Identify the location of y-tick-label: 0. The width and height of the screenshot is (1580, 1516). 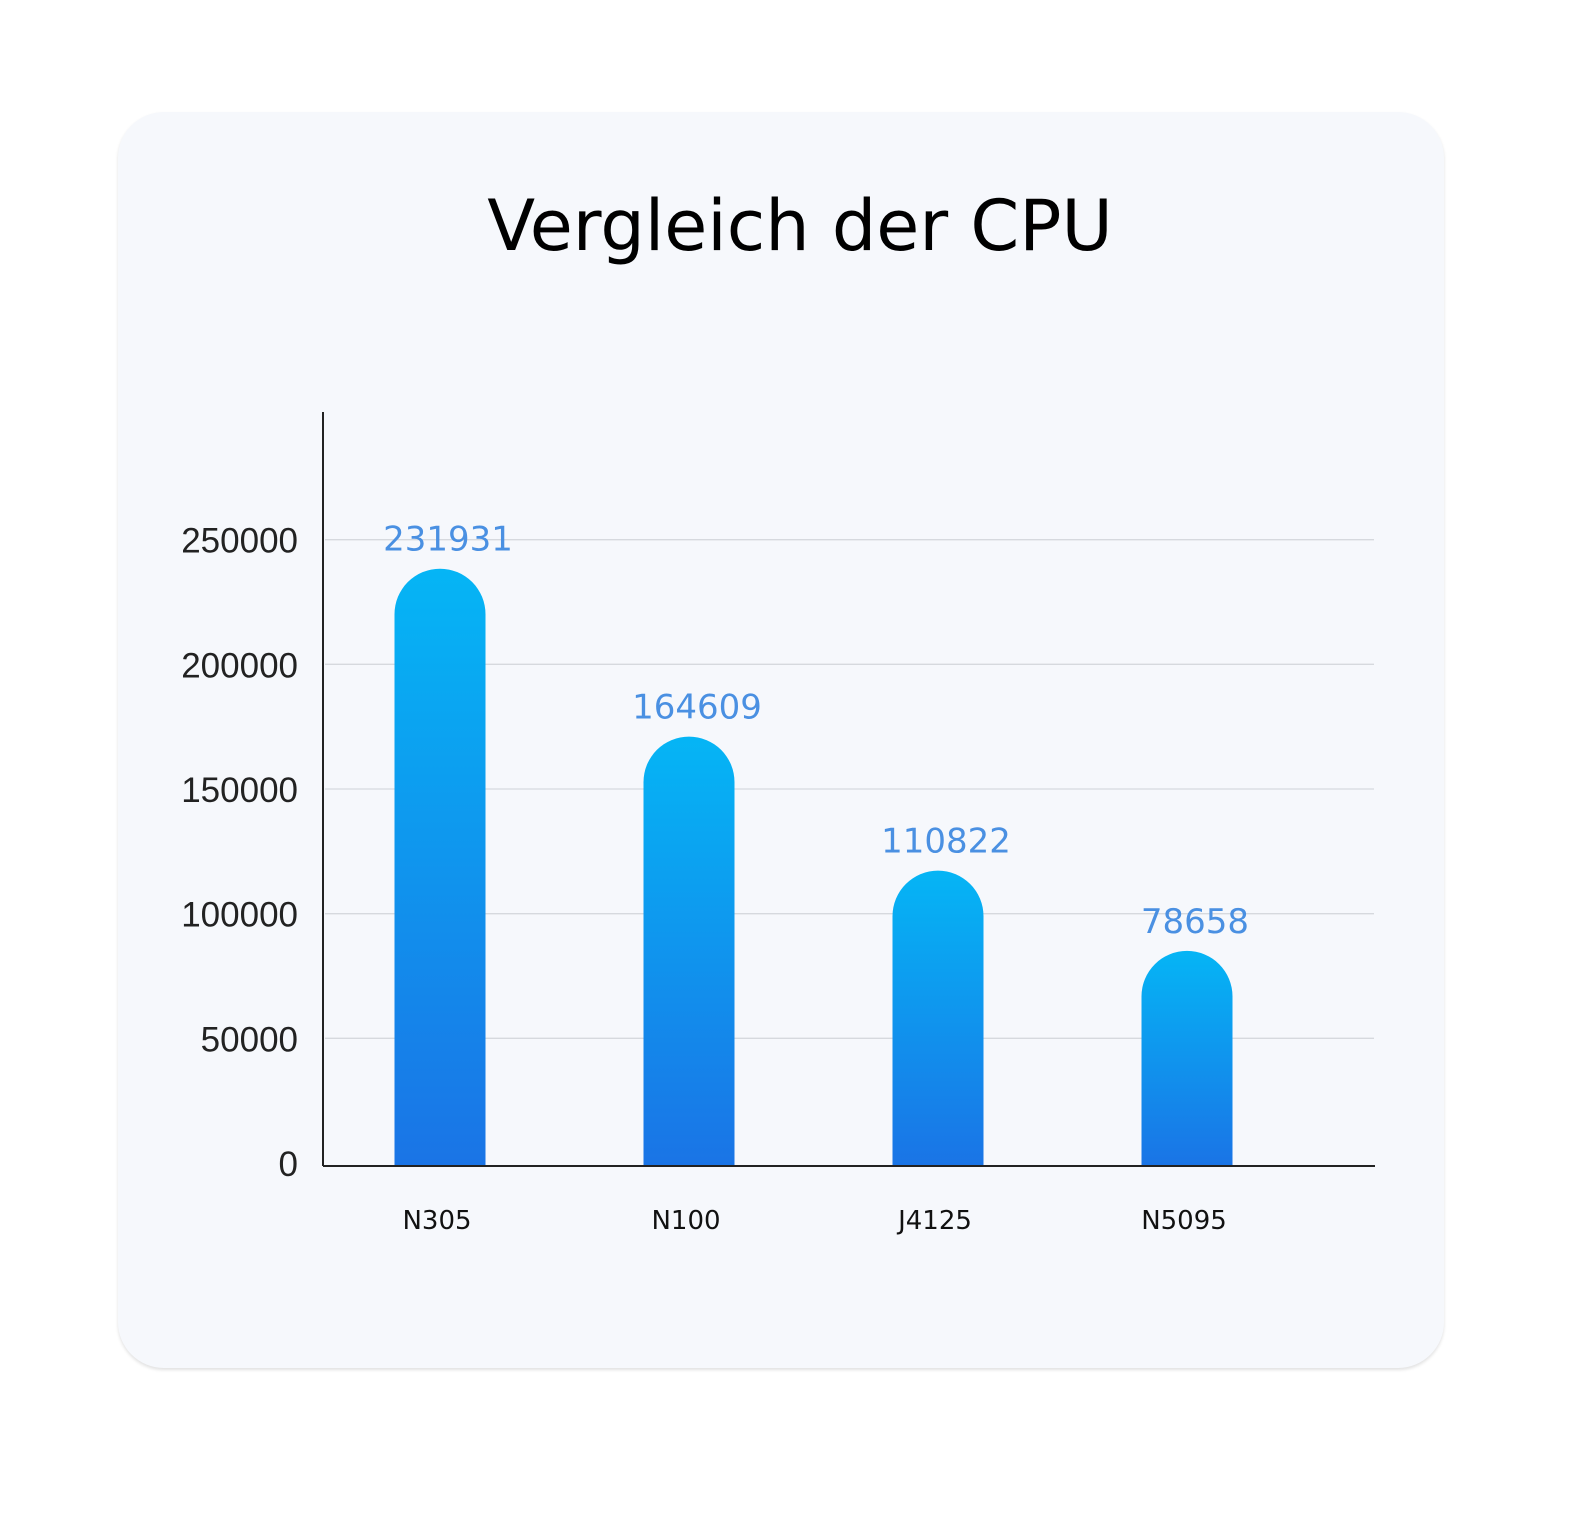
(288, 1164).